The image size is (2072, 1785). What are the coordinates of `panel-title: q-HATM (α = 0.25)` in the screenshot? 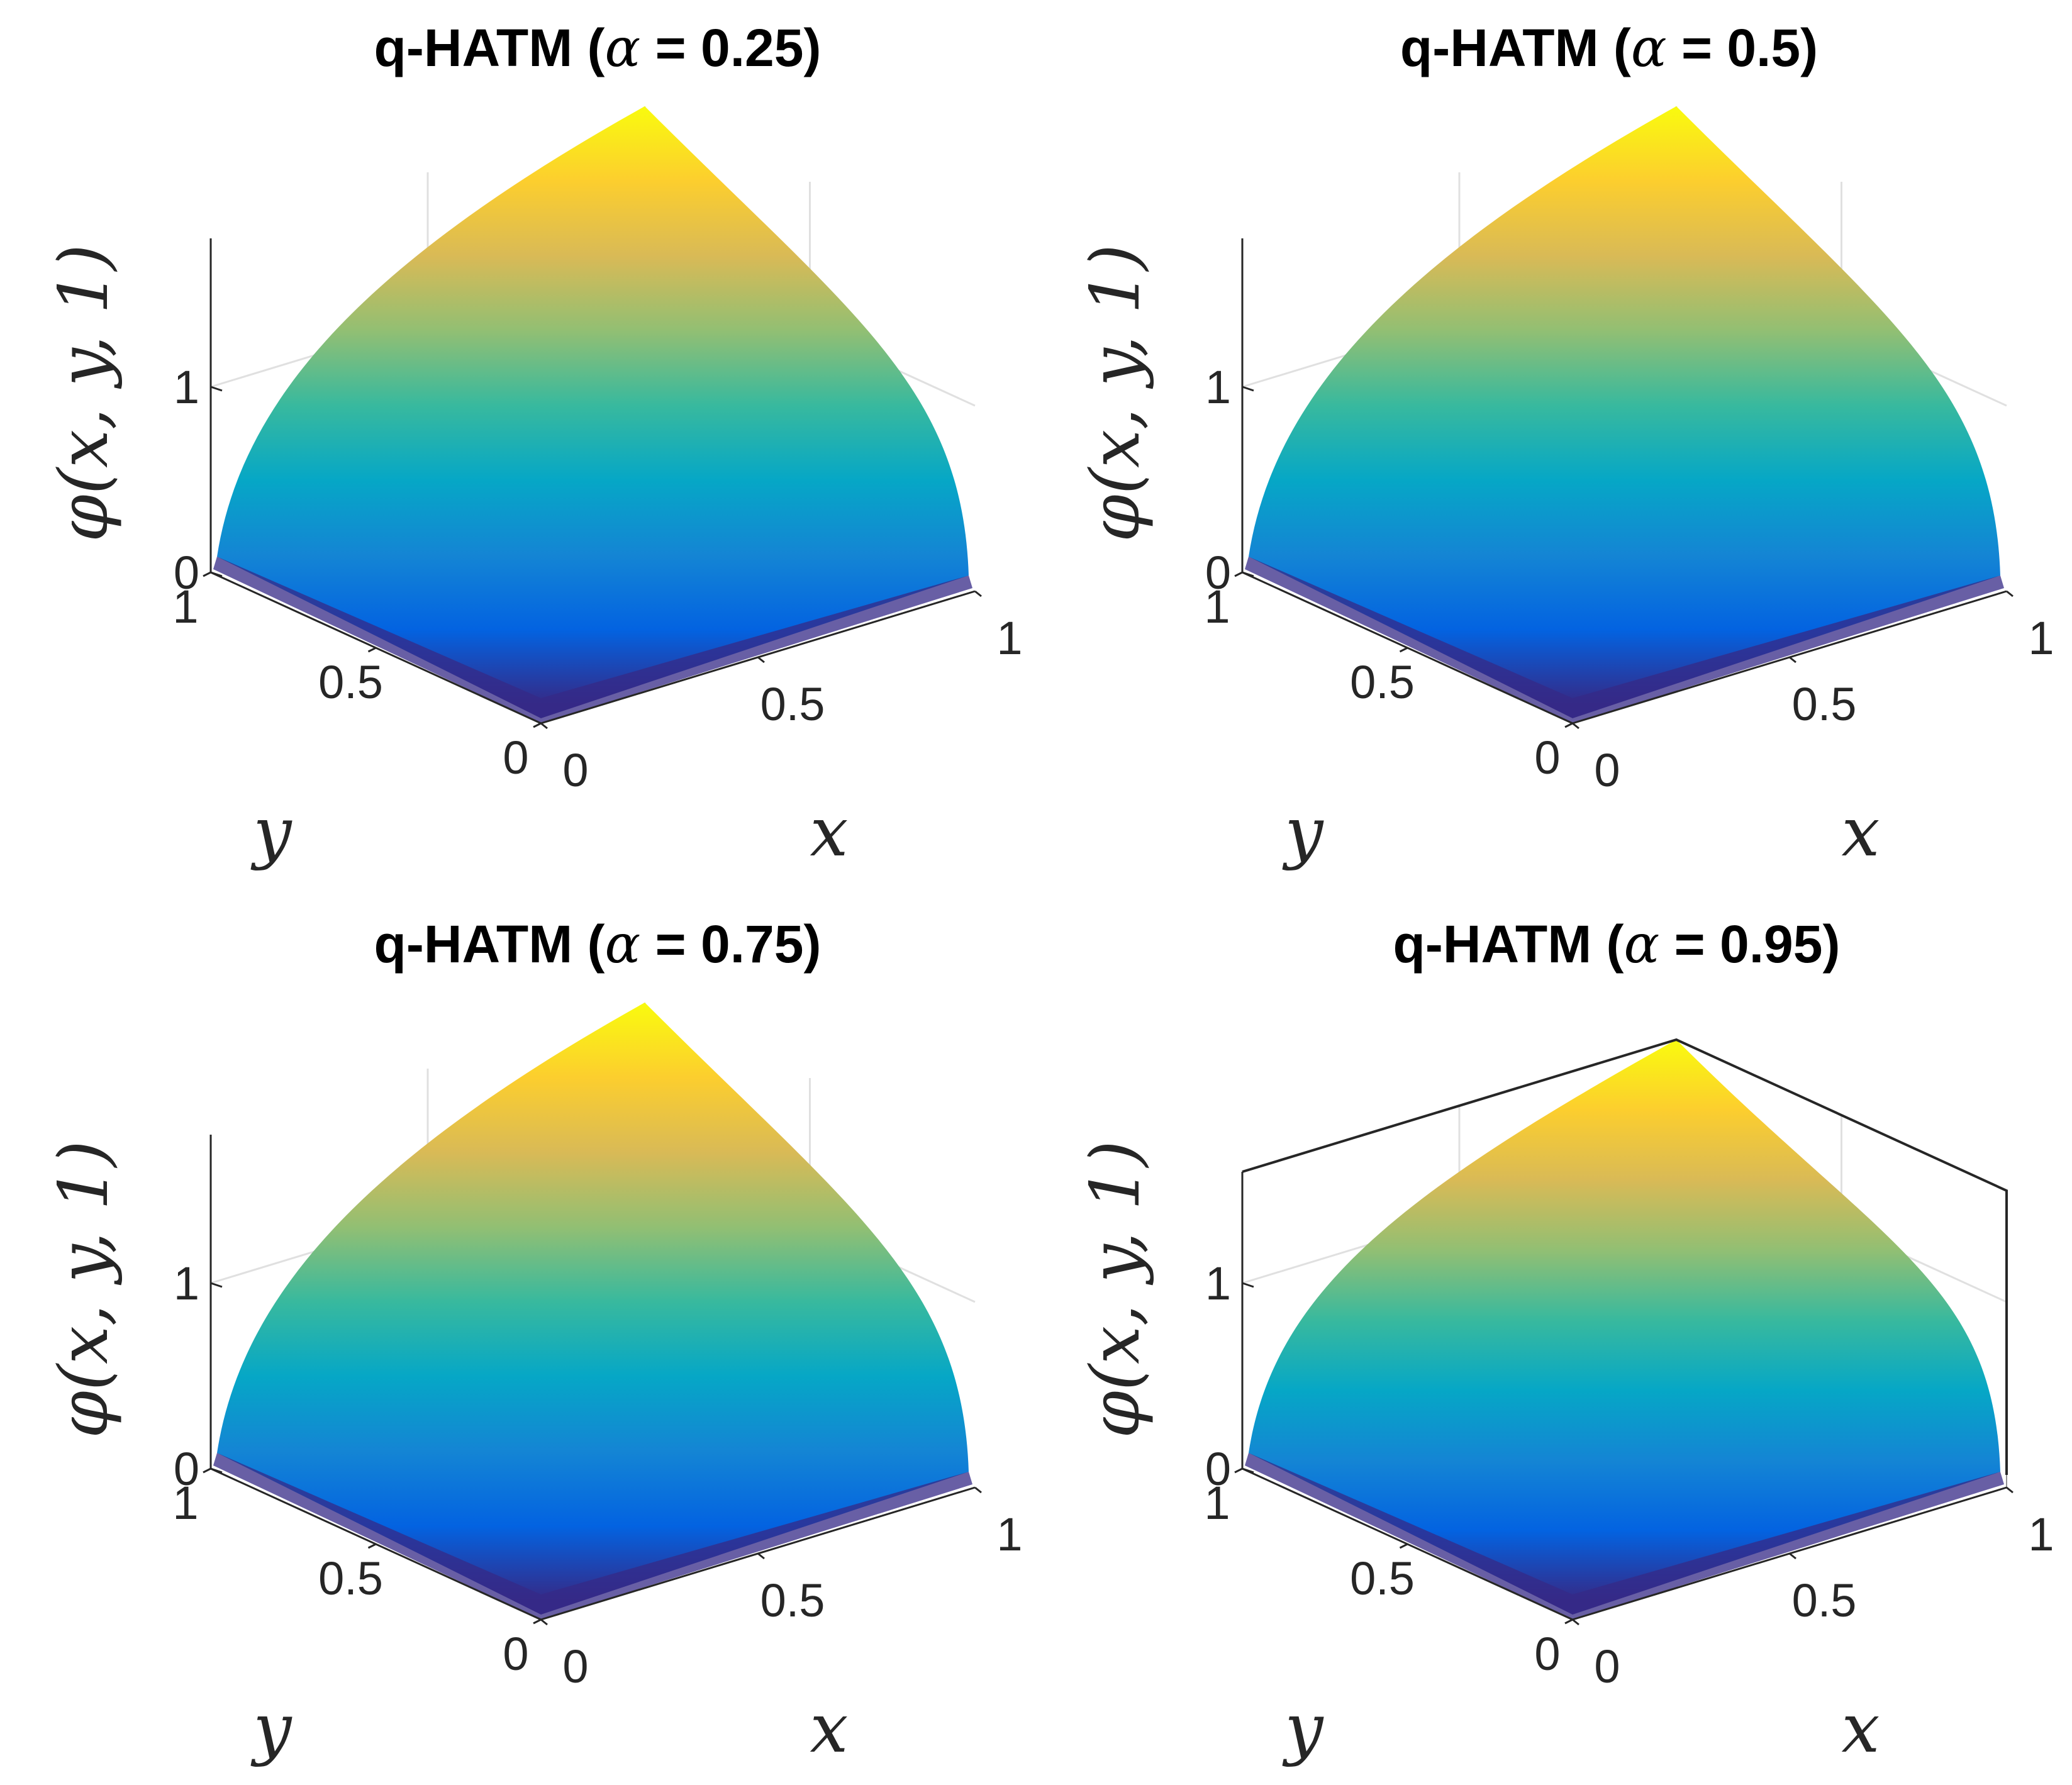 It's located at (598, 48).